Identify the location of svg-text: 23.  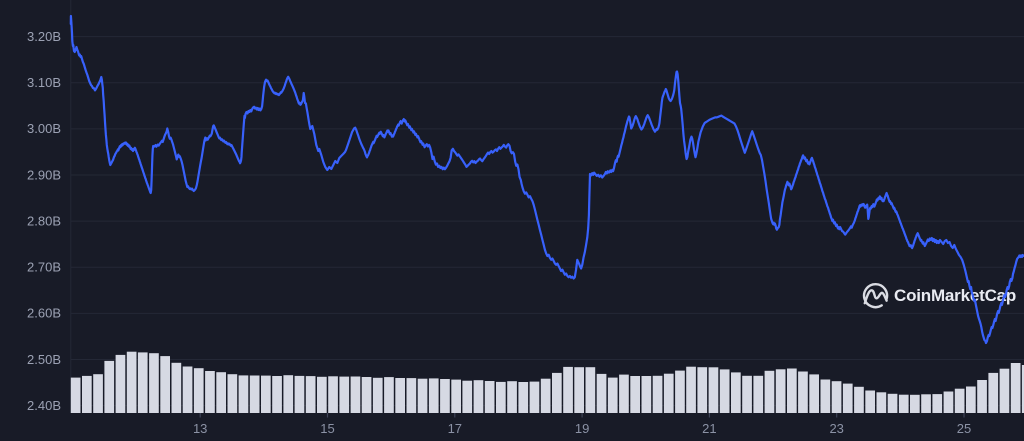
(836, 428).